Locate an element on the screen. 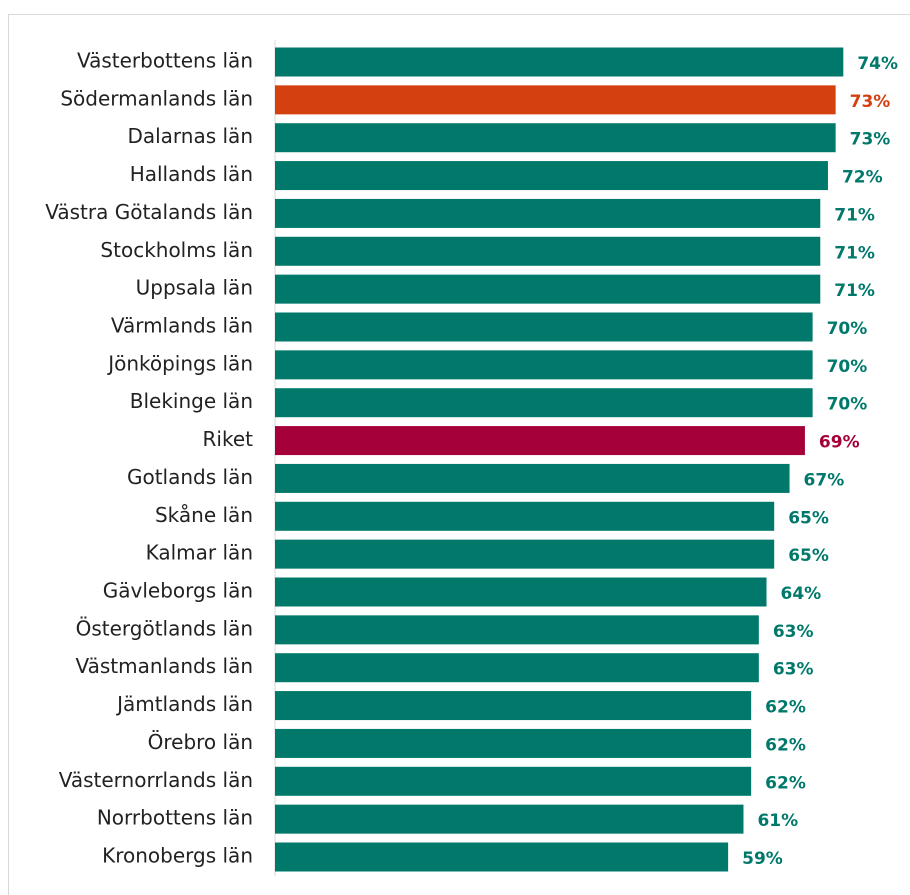 The width and height of the screenshot is (910, 895). category-label: Värmlands län is located at coordinates (182, 326).